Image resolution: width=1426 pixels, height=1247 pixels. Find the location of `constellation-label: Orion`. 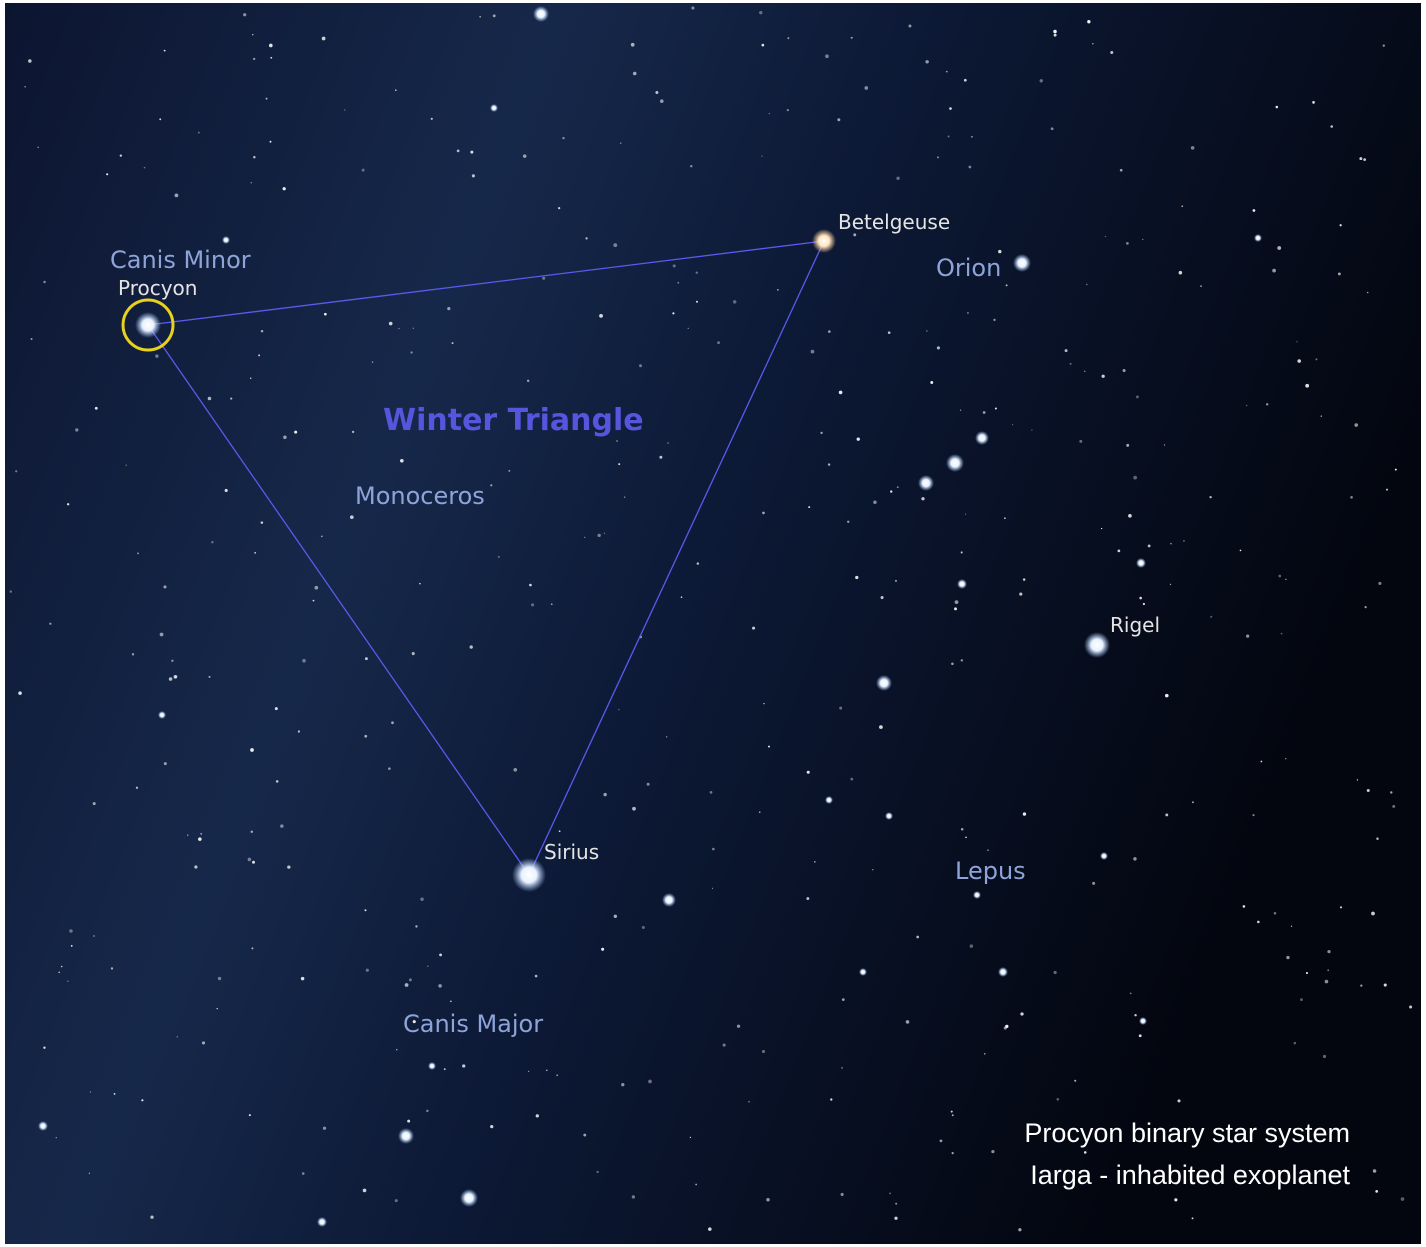

constellation-label: Orion is located at coordinates (968, 268).